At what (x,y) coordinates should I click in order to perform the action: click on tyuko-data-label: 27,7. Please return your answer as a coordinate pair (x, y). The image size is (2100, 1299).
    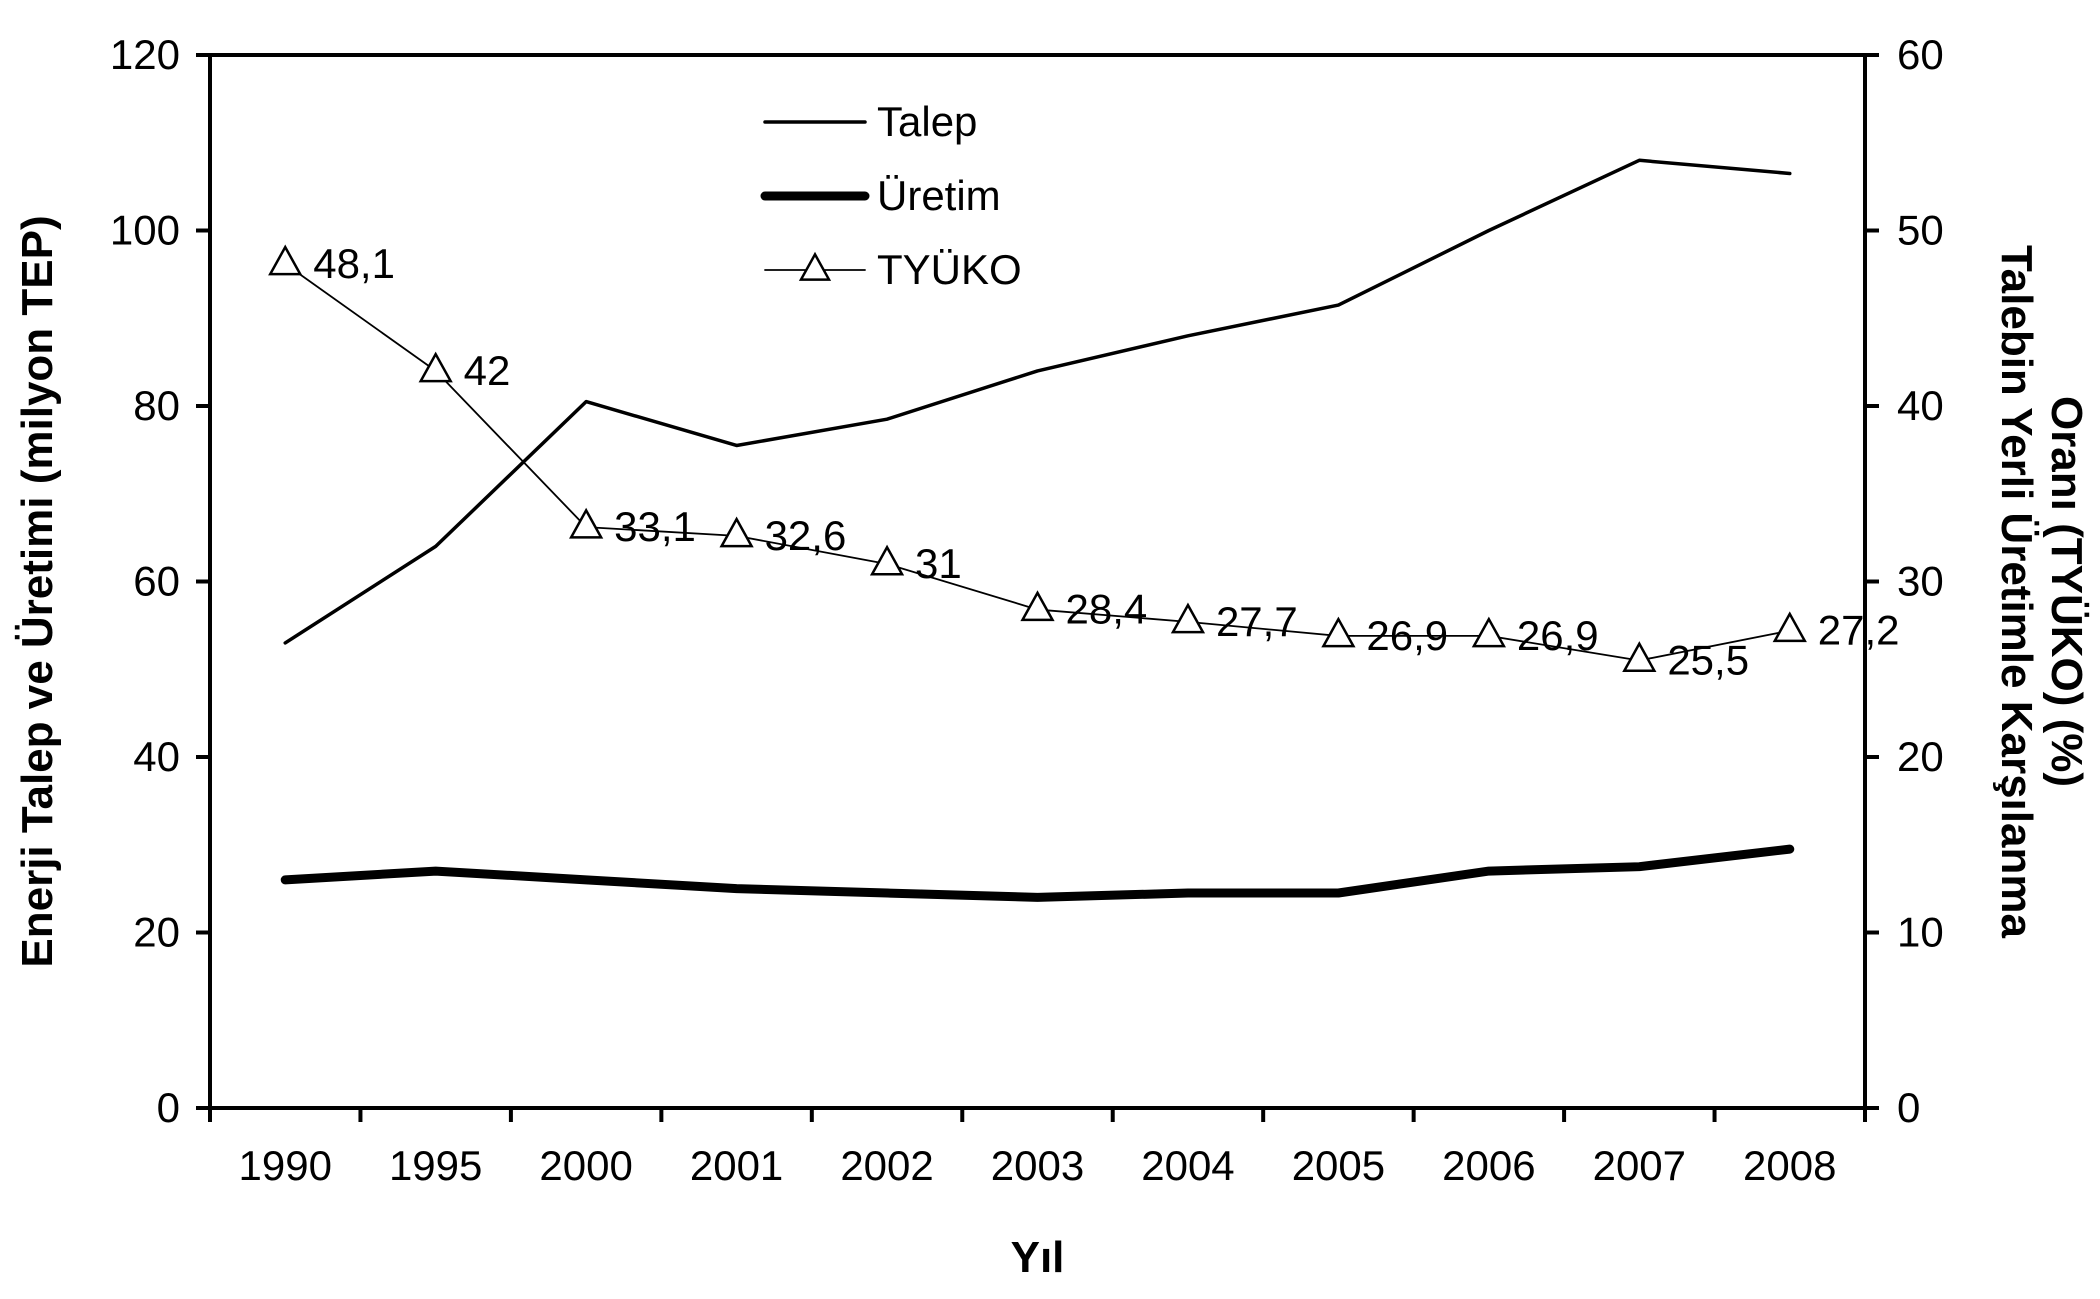
    Looking at the image, I should click on (1257, 621).